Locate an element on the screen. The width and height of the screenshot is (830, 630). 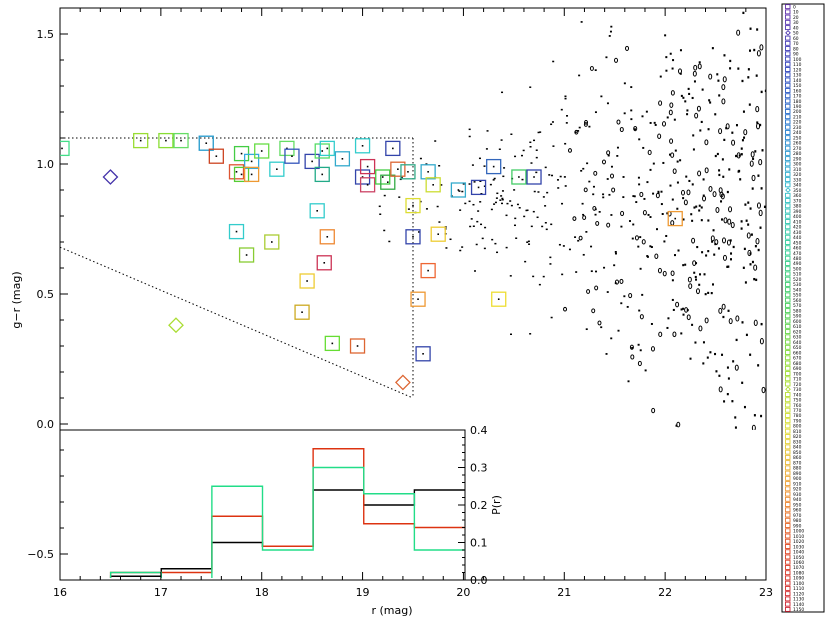
colorbar-label: 270 is located at coordinates (797, 149).